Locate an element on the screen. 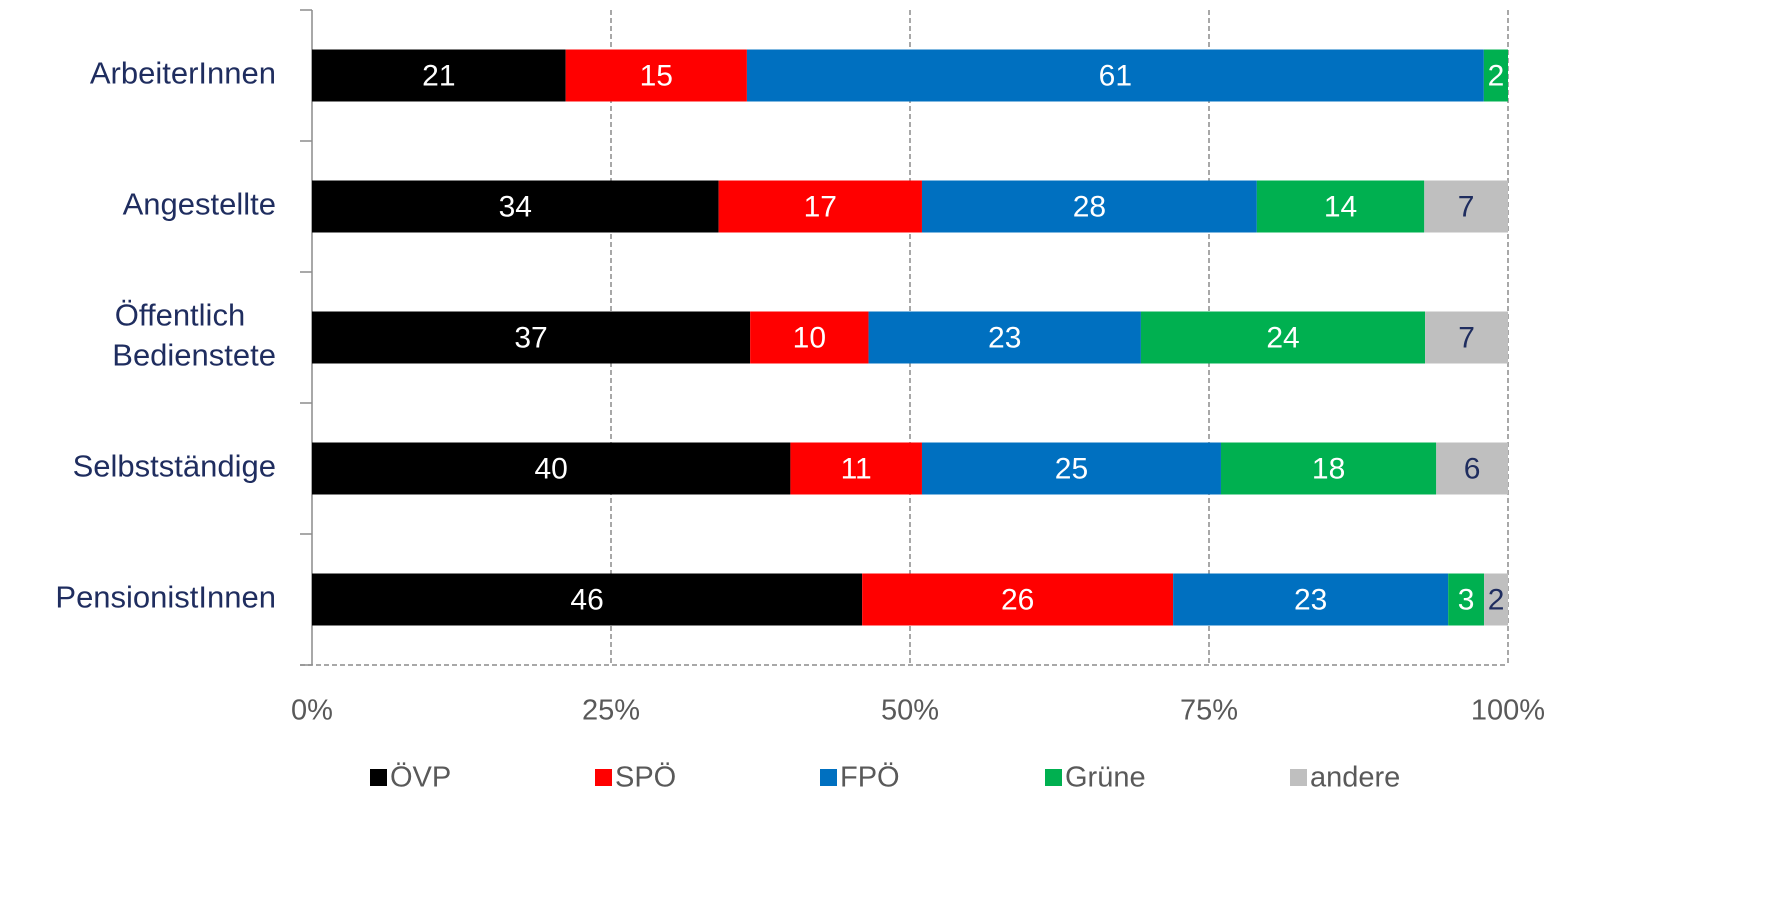 The height and width of the screenshot is (898, 1775). category-label: ArbeiterInnen is located at coordinates (183, 73).